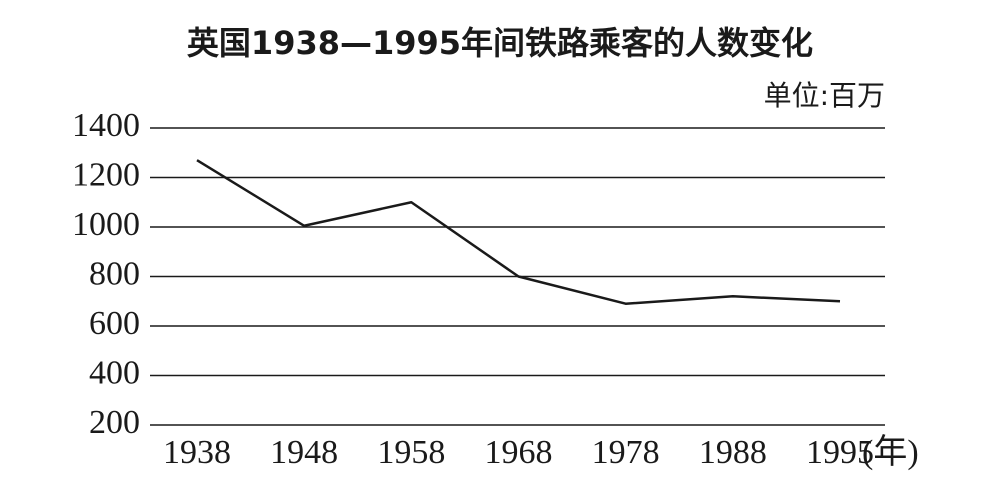  What do you see at coordinates (106, 174) in the screenshot?
I see `y-tick-label: 1200` at bounding box center [106, 174].